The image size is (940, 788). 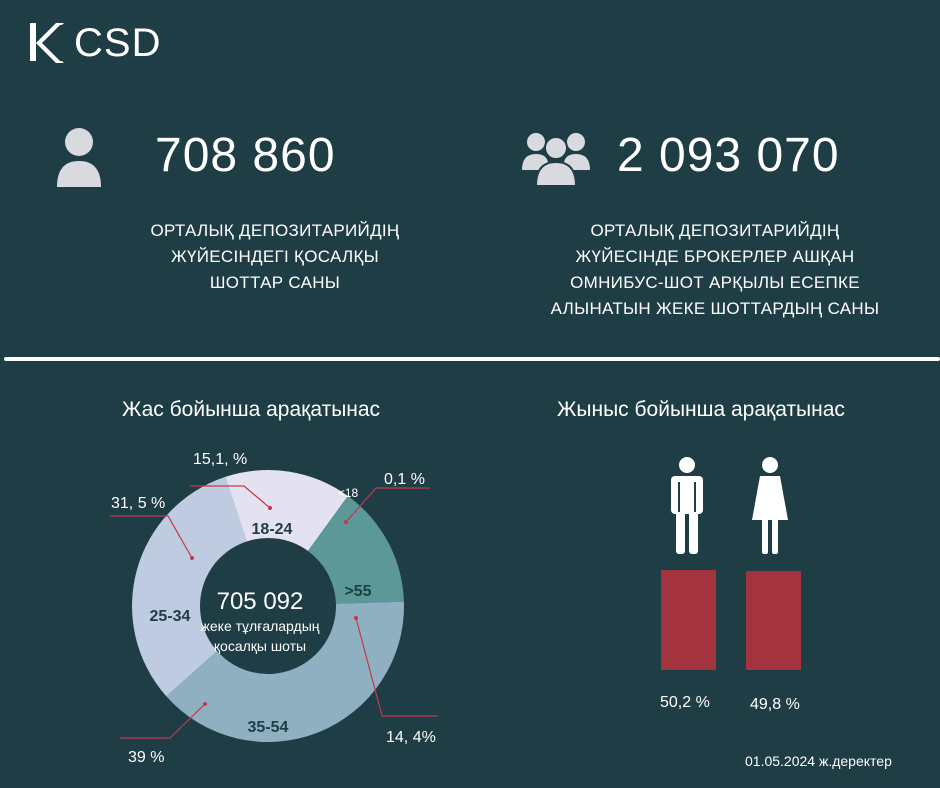 I want to click on slice-category-label: 35-54, so click(x=268, y=727).